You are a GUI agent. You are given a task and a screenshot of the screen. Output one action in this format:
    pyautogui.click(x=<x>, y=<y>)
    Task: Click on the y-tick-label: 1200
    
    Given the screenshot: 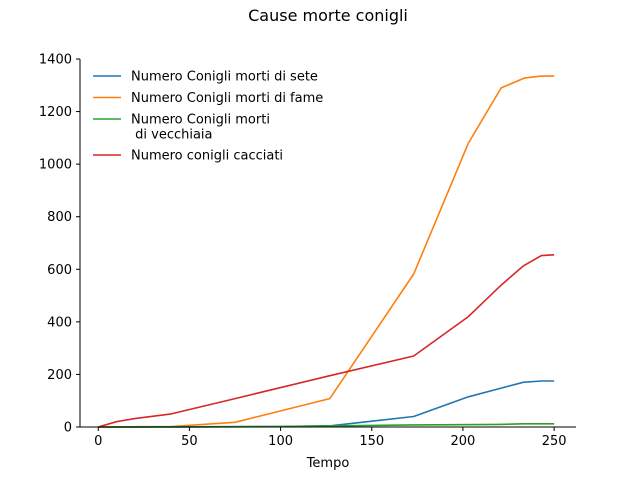 What is the action you would take?
    pyautogui.click(x=55, y=112)
    